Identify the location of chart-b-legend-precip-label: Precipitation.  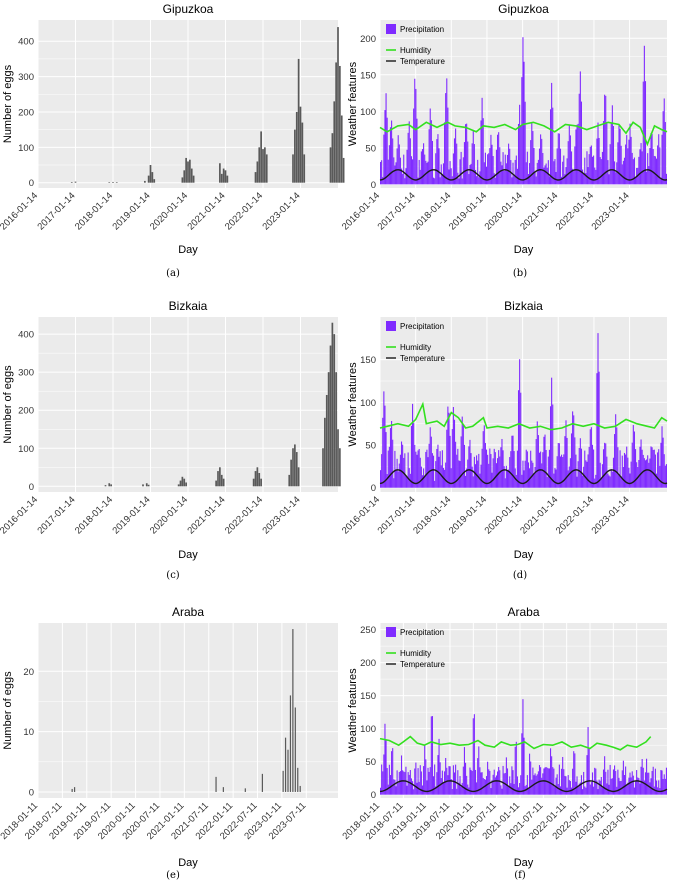
(422, 29).